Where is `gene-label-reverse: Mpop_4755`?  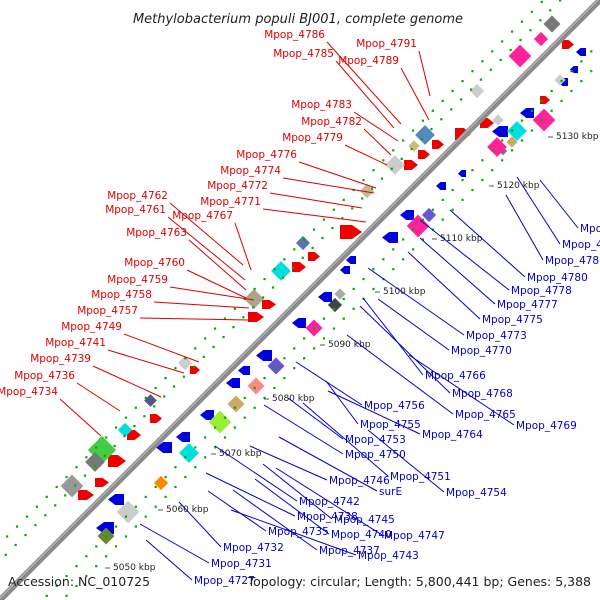
gene-label-reverse: Mpop_4755 is located at coordinates (390, 425).